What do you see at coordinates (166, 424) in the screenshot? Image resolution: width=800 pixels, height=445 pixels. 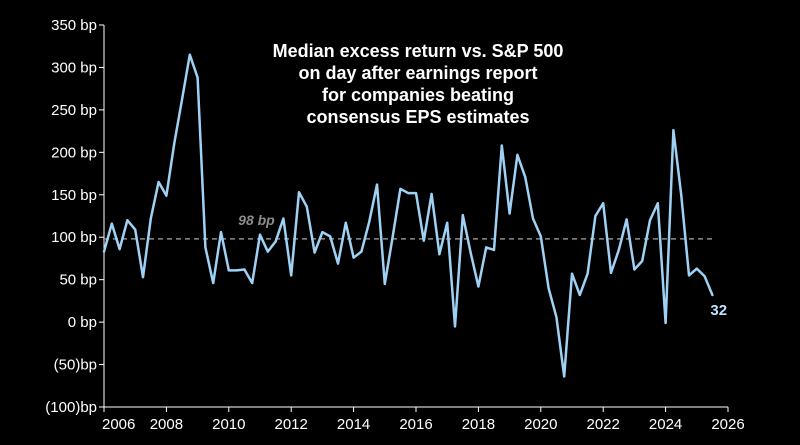 I see `x-tick-label: 2008` at bounding box center [166, 424].